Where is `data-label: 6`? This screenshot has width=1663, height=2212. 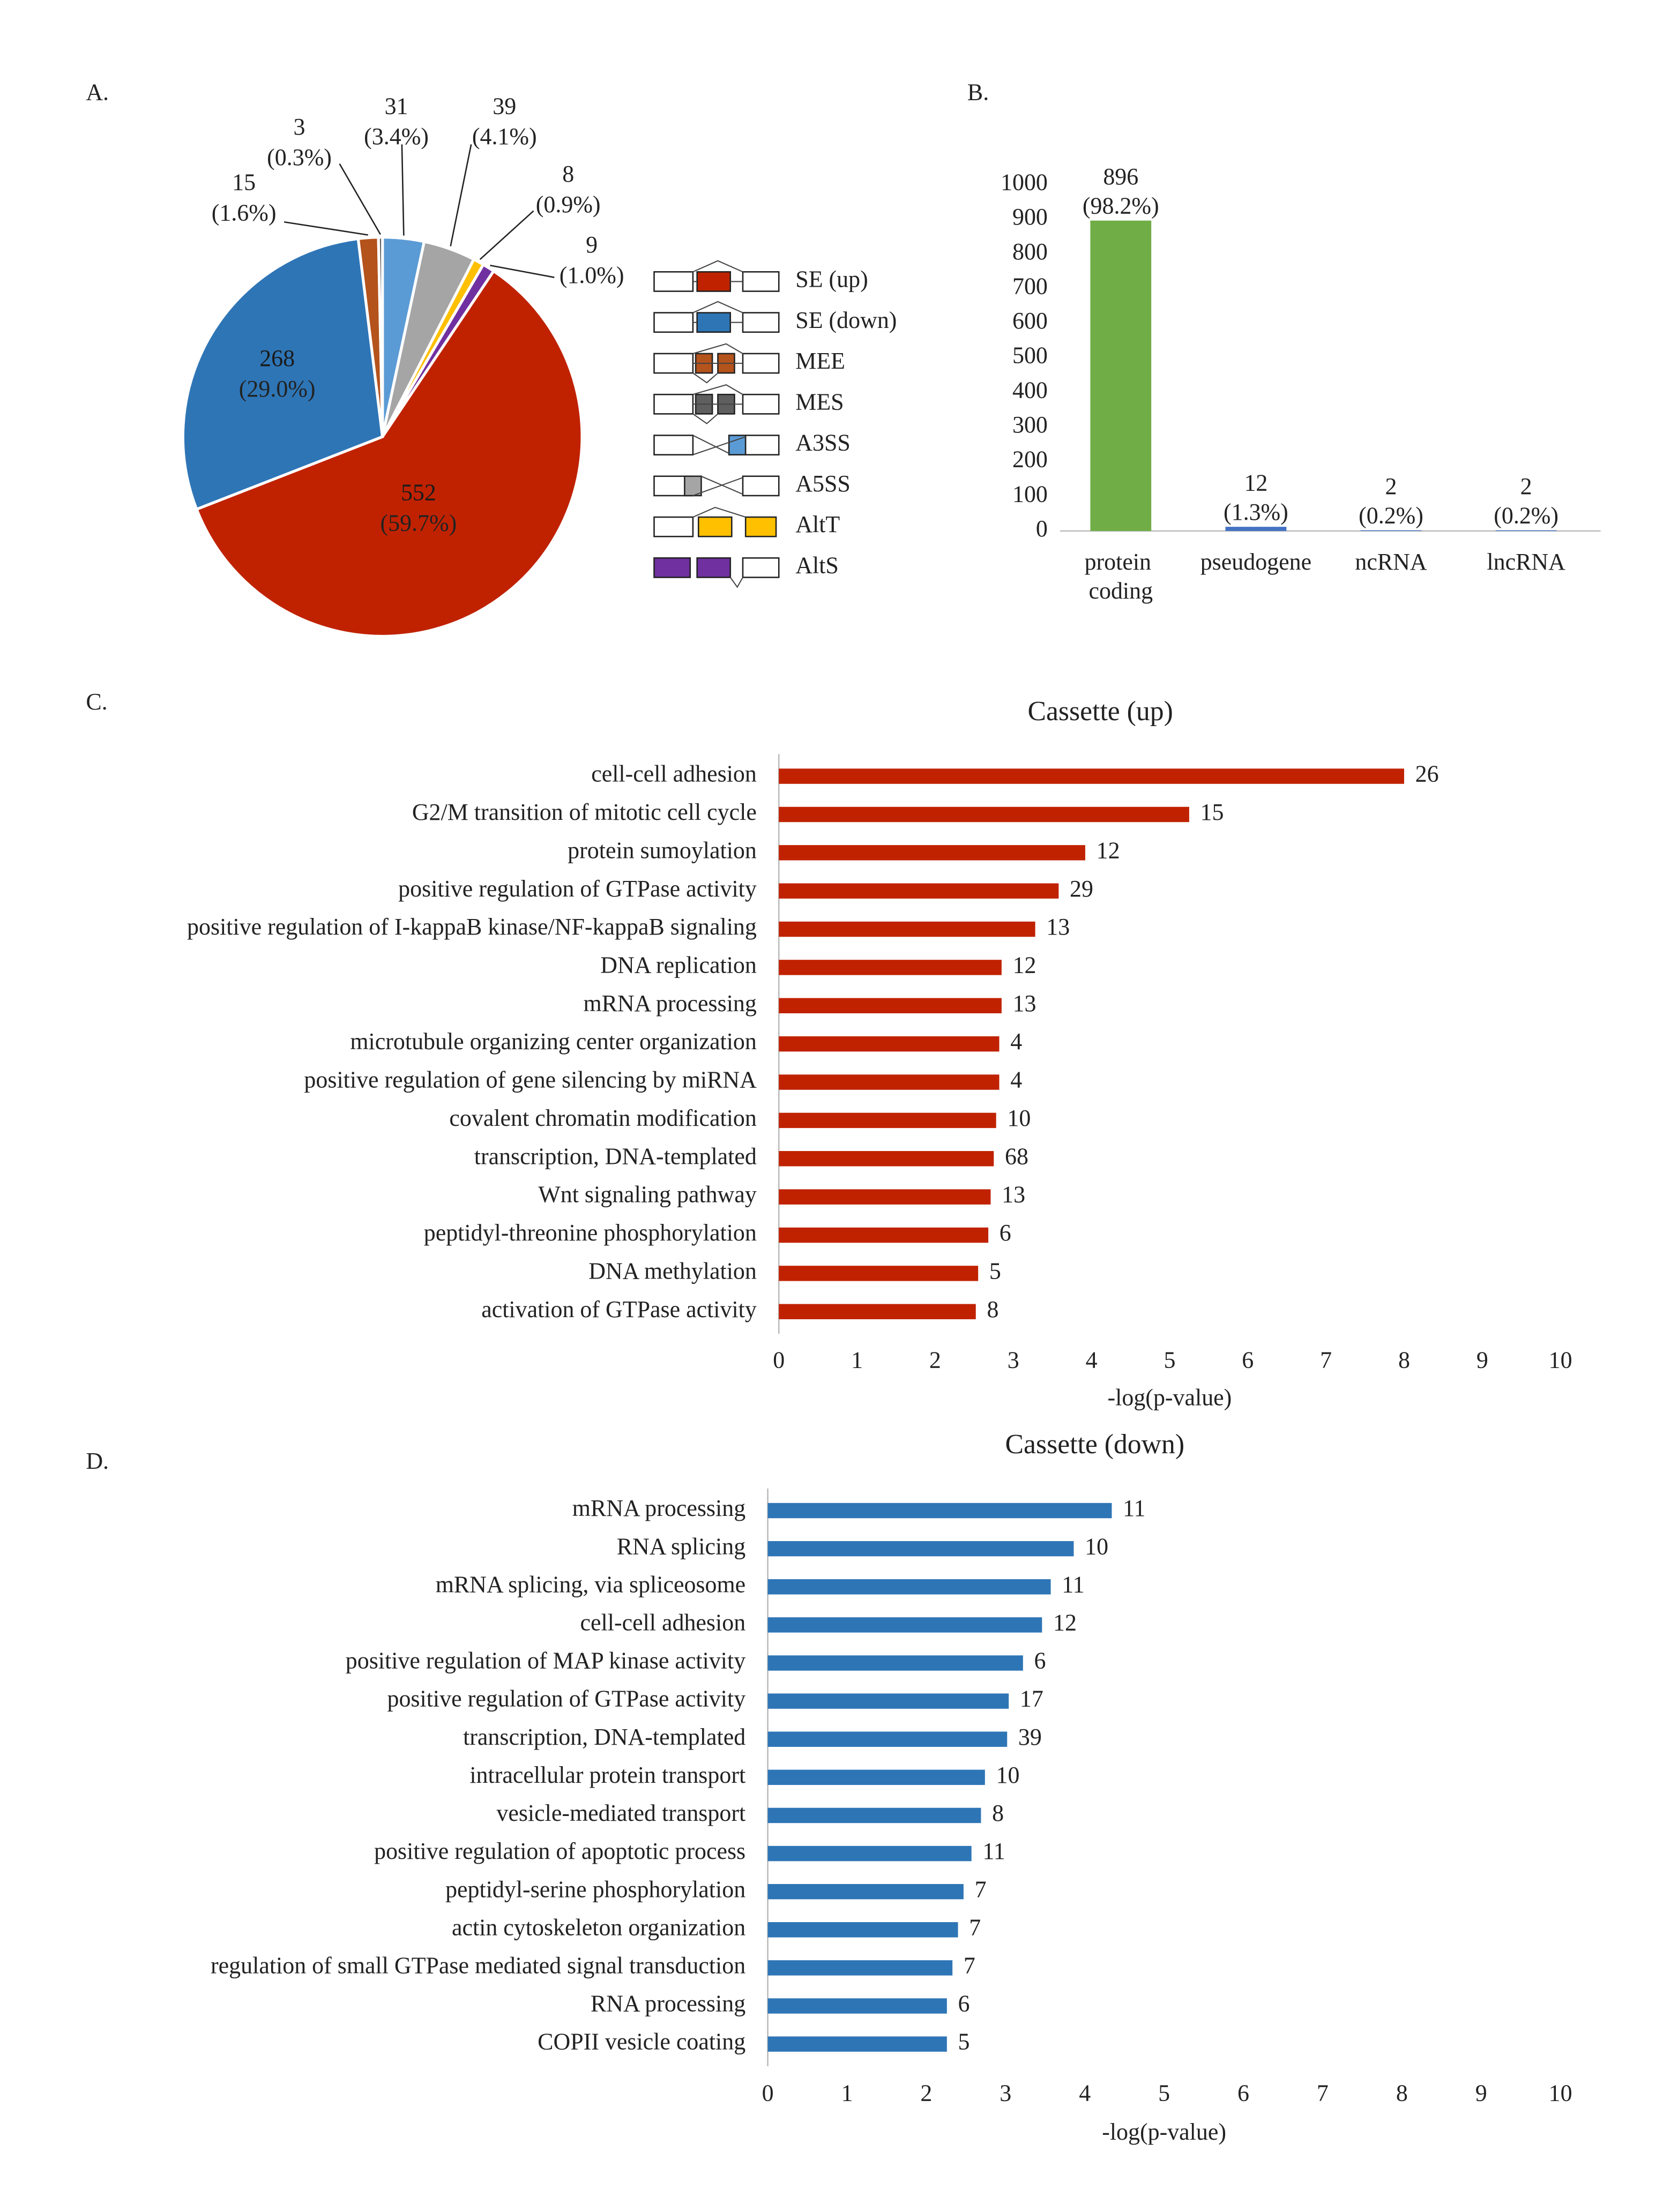
data-label: 6 is located at coordinates (1005, 1233).